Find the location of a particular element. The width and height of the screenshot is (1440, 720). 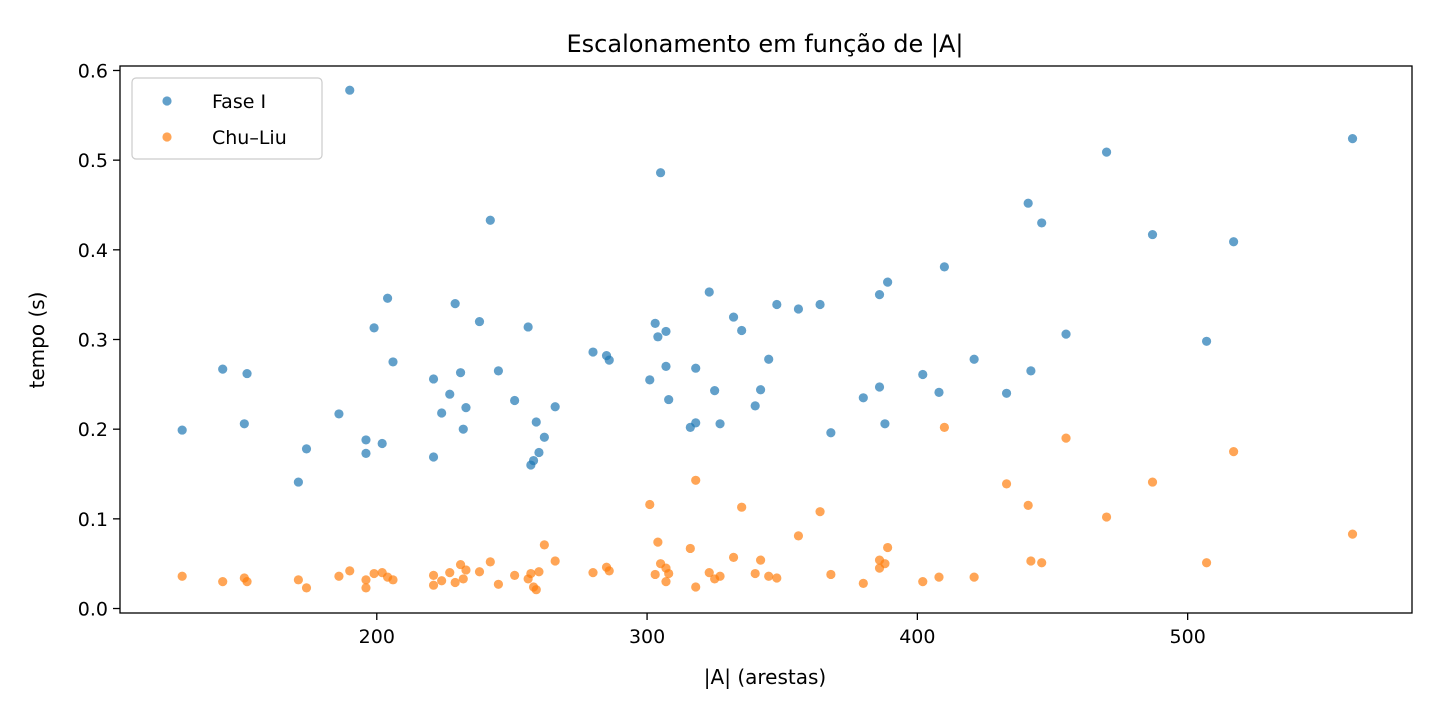

legend: Fase I Chu–Liu is located at coordinates (227, 118).